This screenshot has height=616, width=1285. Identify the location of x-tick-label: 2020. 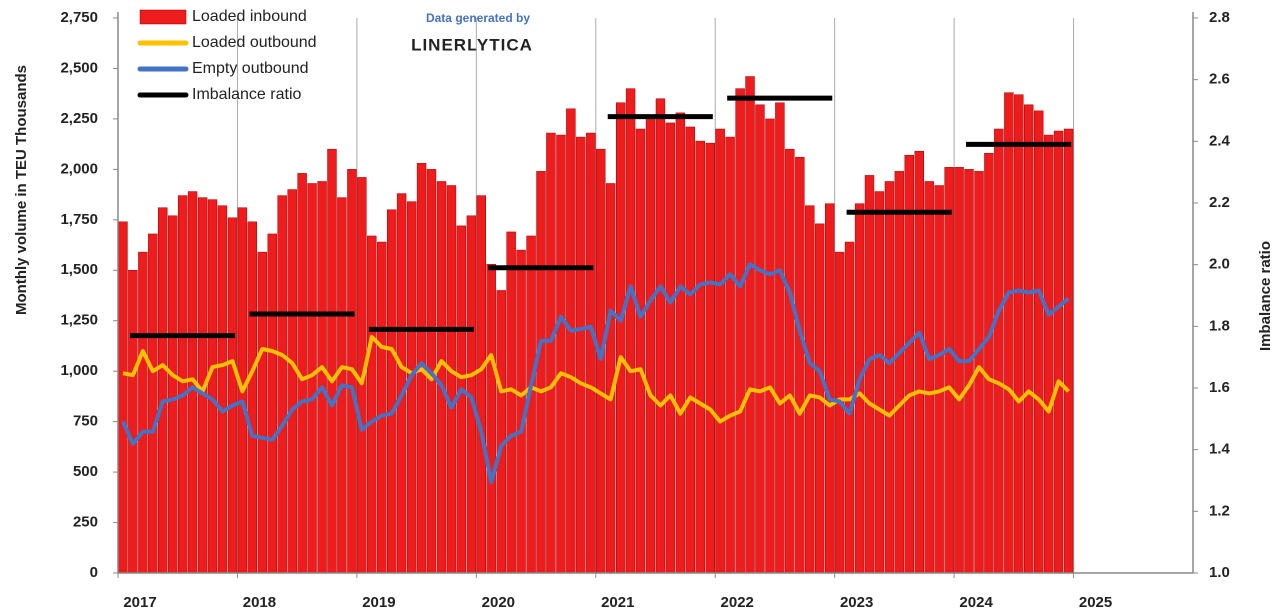
(498, 602).